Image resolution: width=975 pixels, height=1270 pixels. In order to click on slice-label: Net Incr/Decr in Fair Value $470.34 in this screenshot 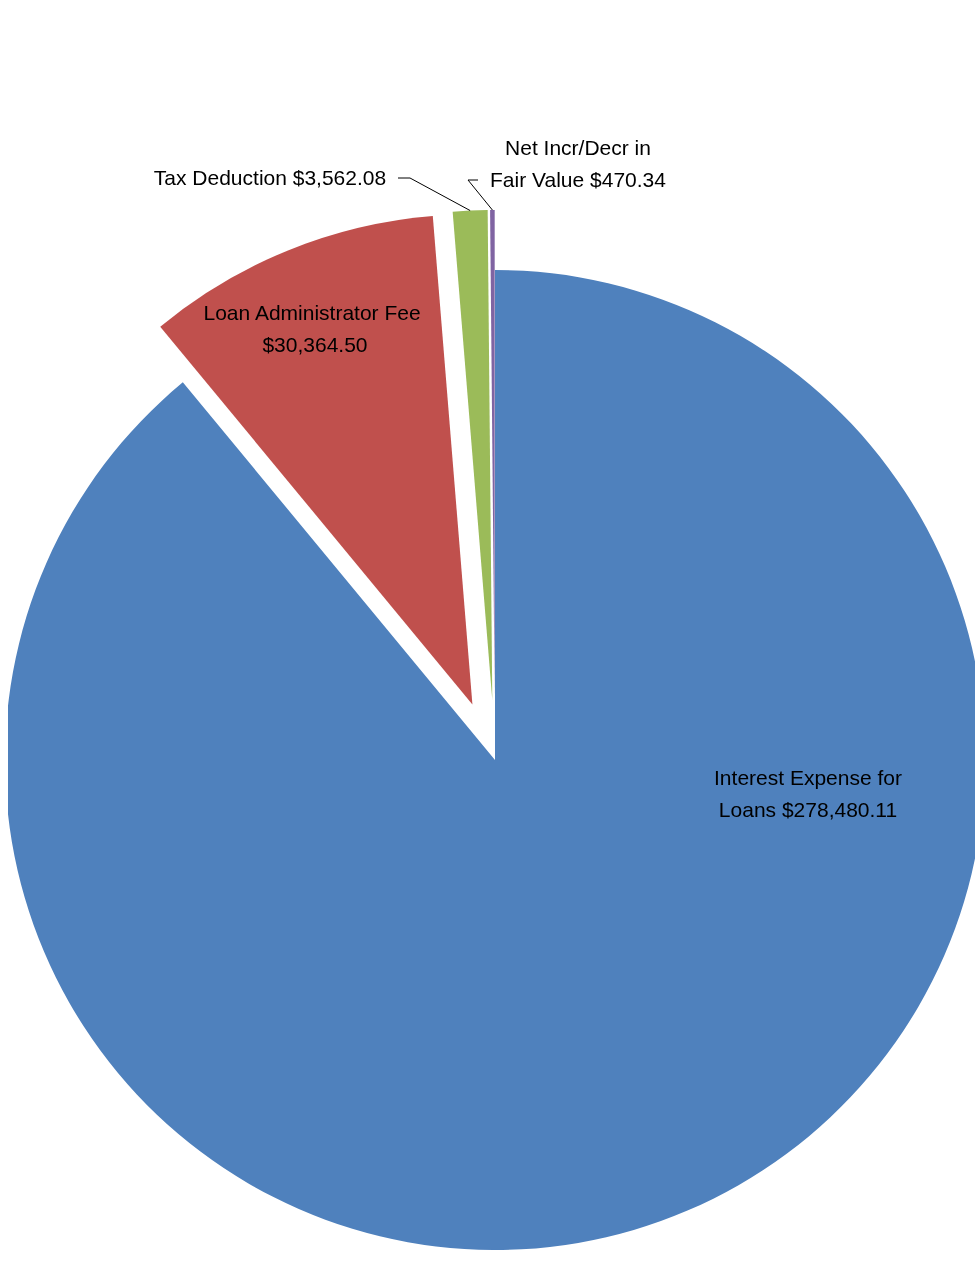, I will do `click(578, 163)`.